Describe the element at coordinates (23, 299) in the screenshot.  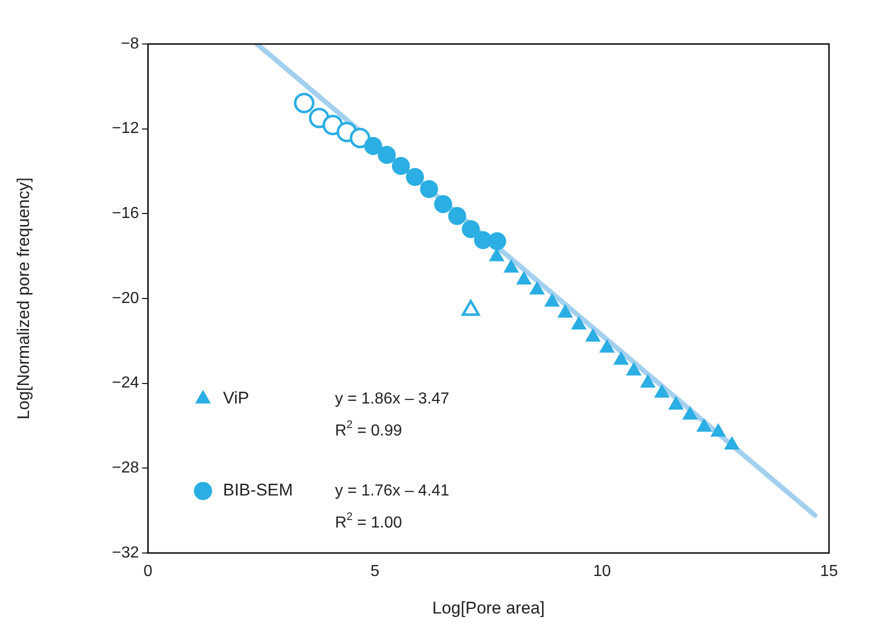
I see `y-axis-title: Log[Normalized pore frequency]` at that location.